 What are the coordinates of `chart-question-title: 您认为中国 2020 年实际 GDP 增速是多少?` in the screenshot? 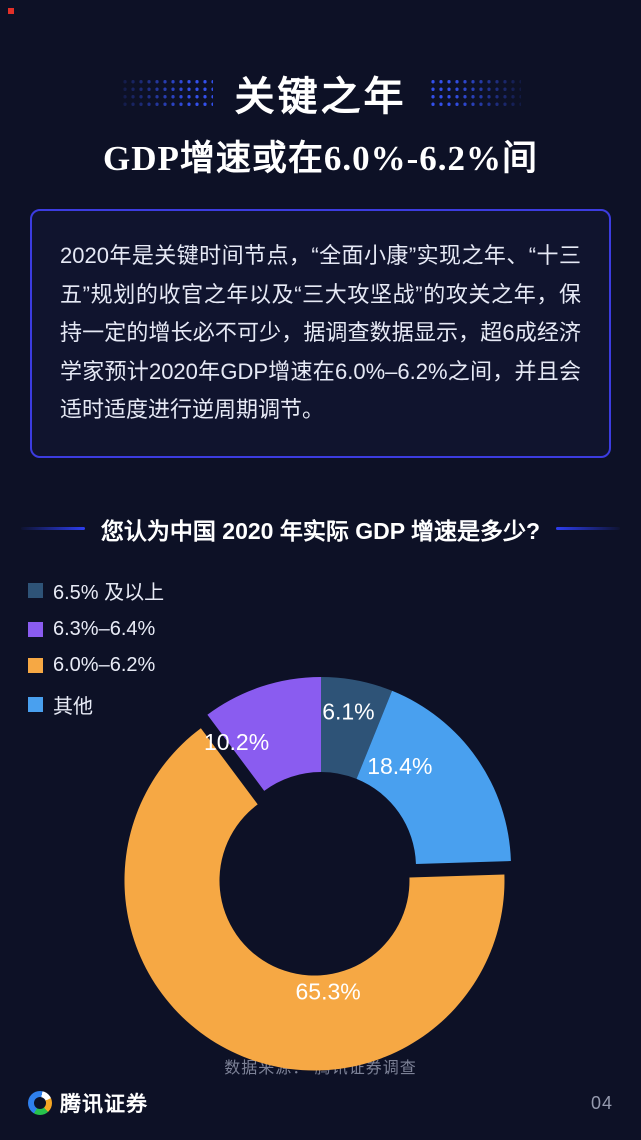 It's located at (320, 530).